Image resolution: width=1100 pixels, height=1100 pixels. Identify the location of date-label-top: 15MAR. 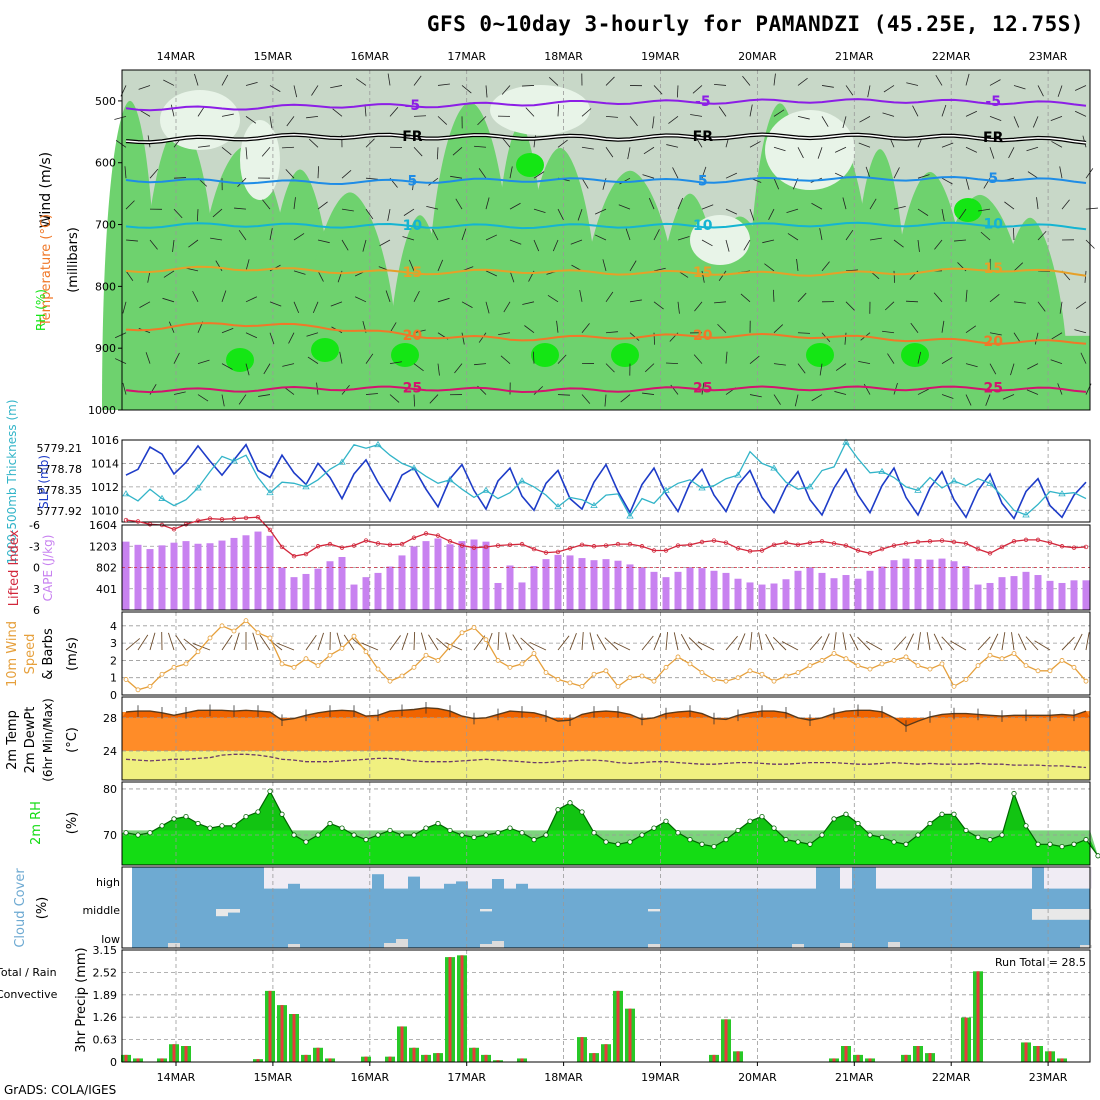
(273, 56).